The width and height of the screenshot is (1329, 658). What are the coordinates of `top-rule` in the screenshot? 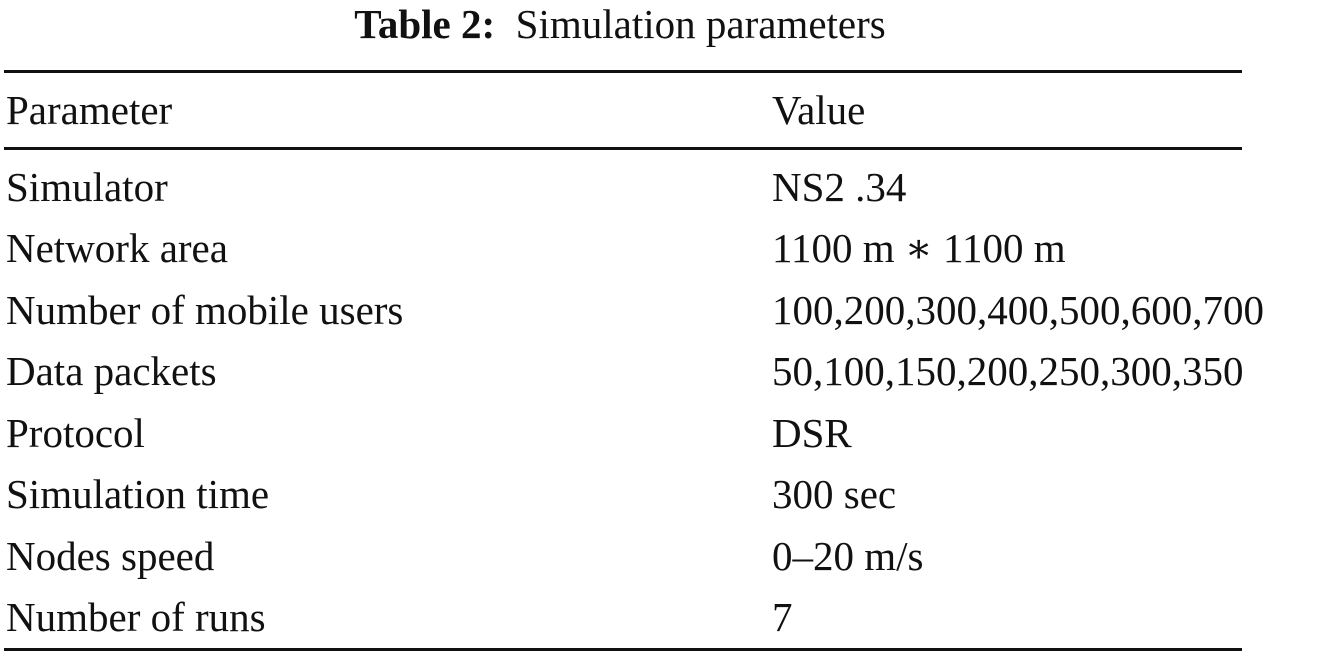 It's located at (623, 71).